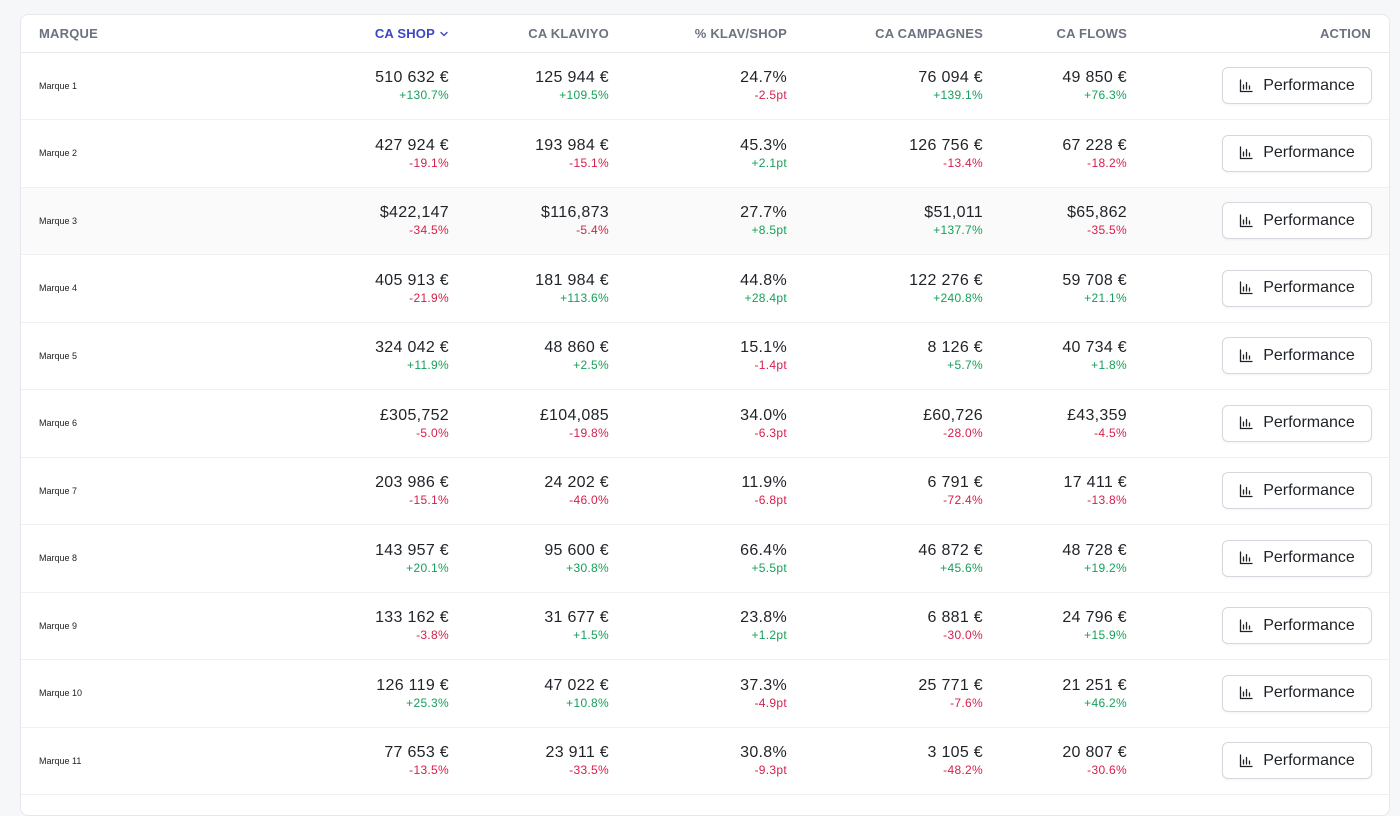 The height and width of the screenshot is (816, 1400). What do you see at coordinates (416, 753) in the screenshot?
I see `ca-shop-value: 77 653 €` at bounding box center [416, 753].